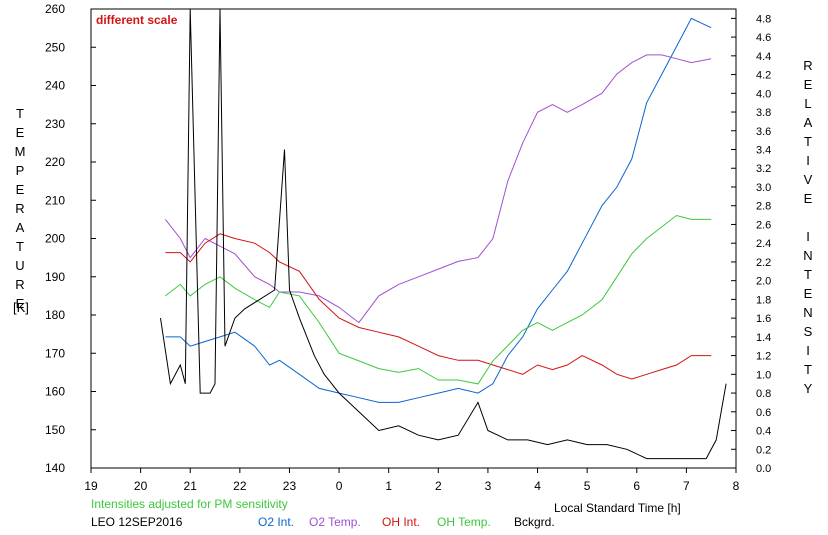  I want to click on legend-item: Bckgrd., so click(534, 522).